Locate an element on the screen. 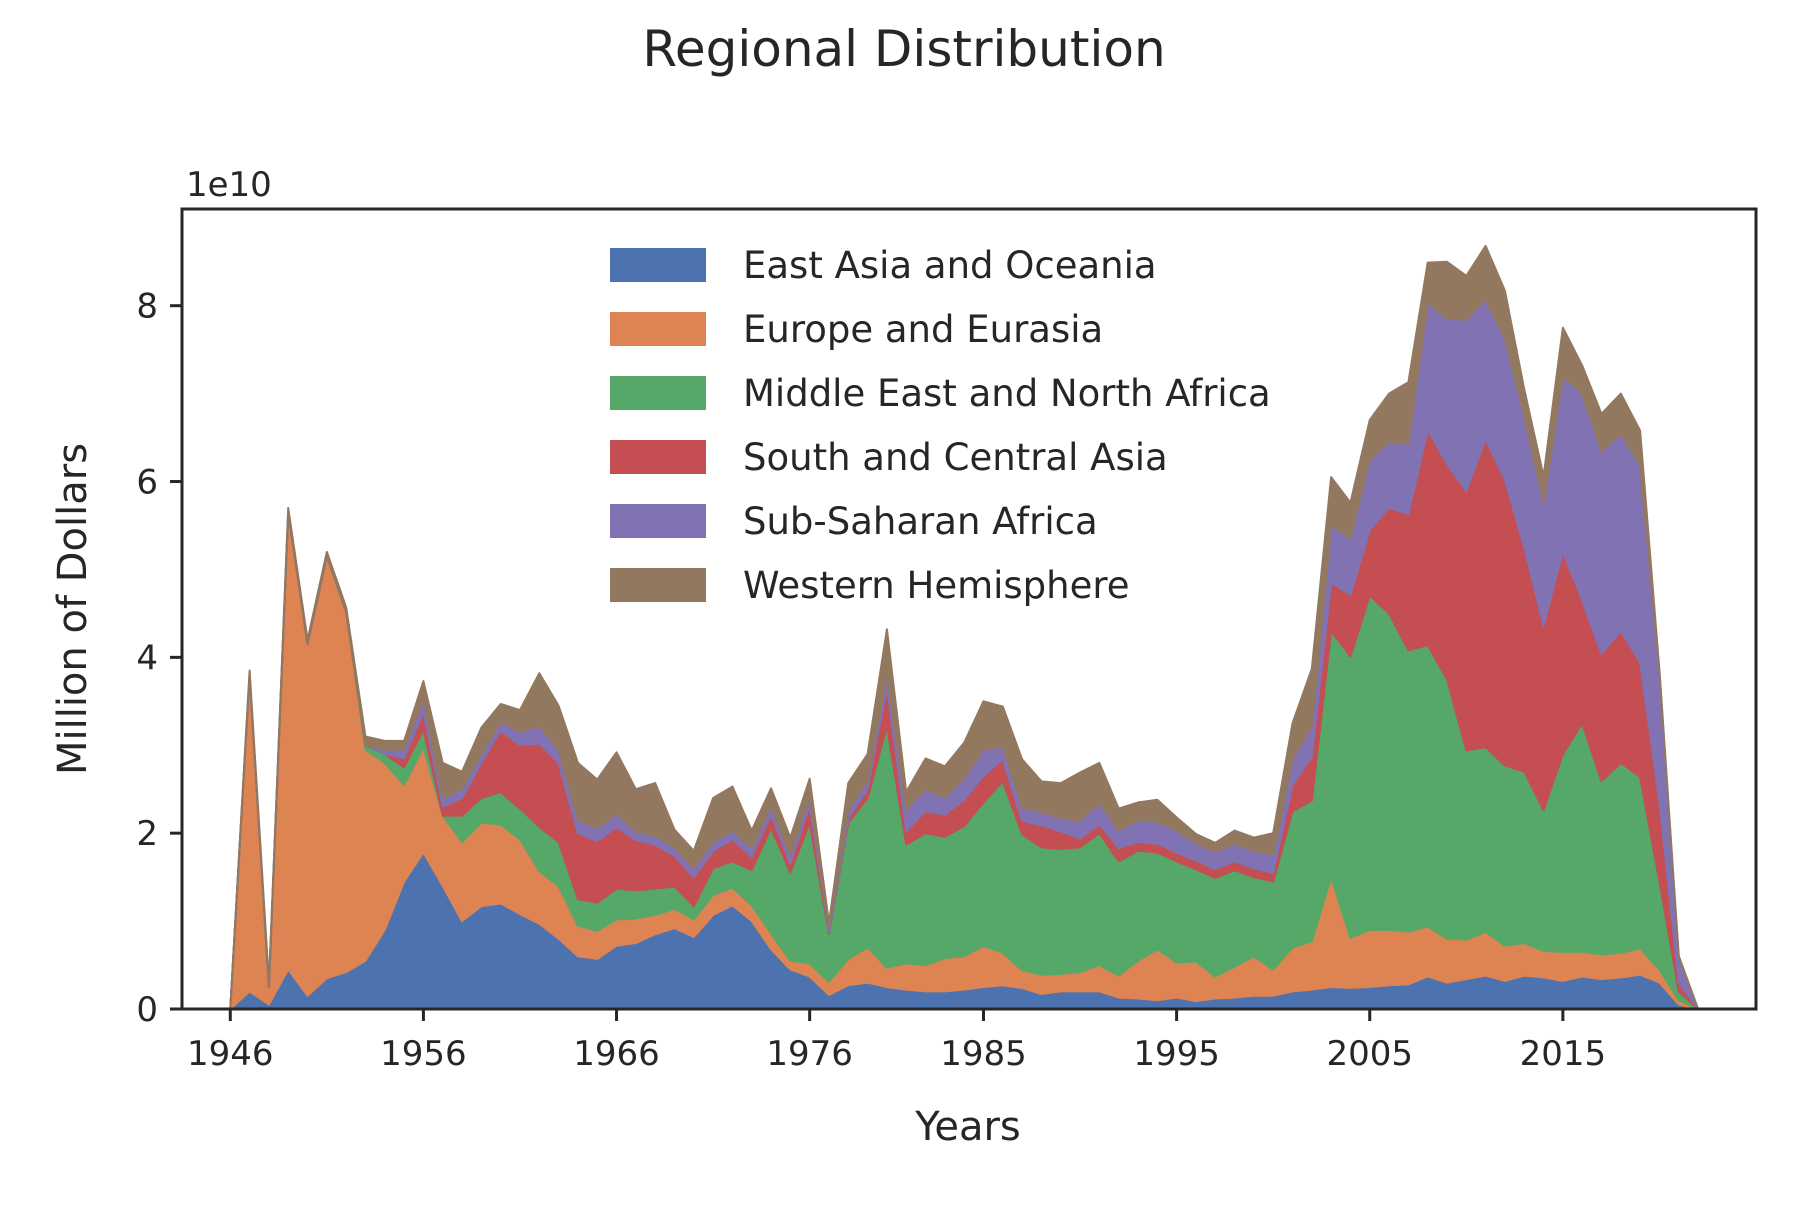  legend-label: Western Hemisphere is located at coordinates (936, 585).